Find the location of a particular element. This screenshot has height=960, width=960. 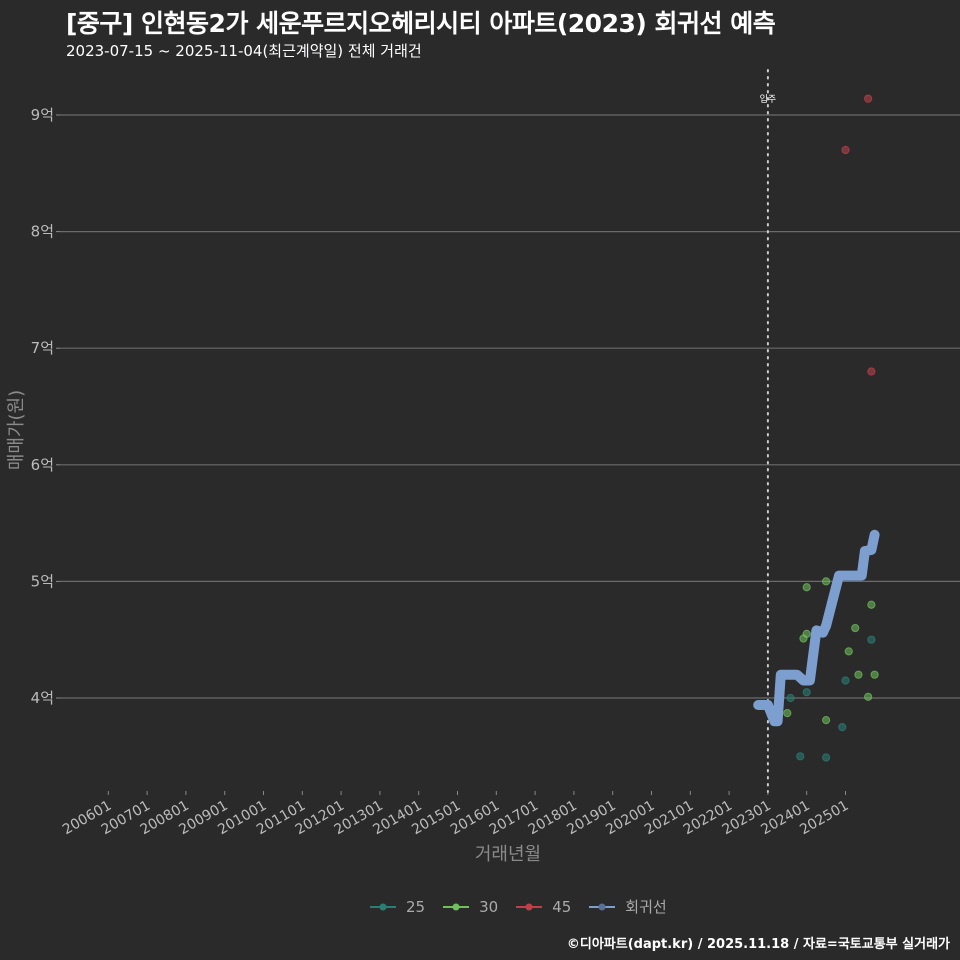

chart-subtitle: 2023-07-15 ~ 2025-11-04(최근계약일) 전체 거래건 is located at coordinates (244, 51).